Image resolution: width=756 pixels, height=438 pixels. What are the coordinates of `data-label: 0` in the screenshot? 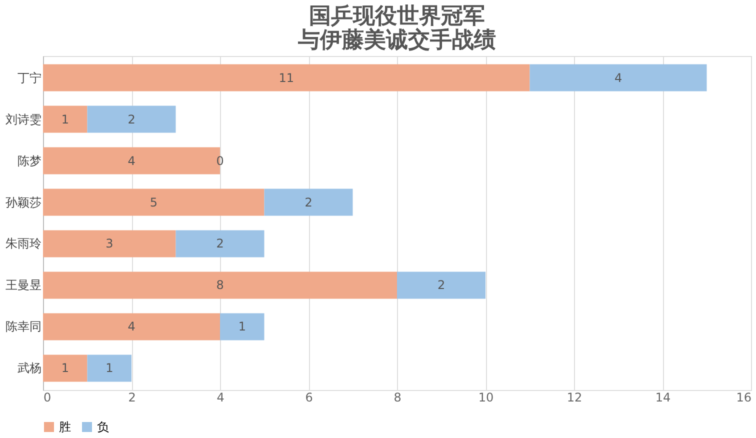 It's located at (220, 161).